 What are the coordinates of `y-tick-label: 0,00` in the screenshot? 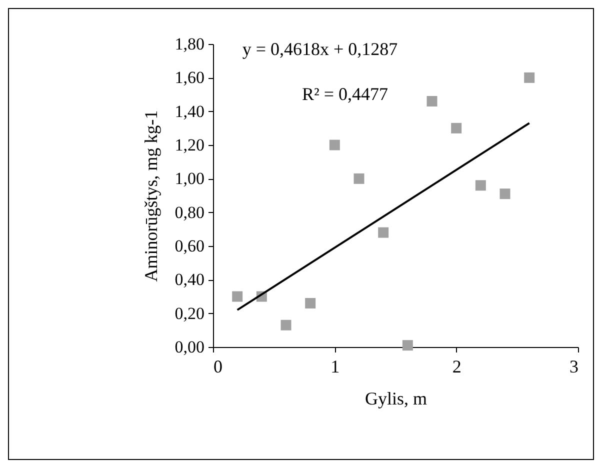 It's located at (189, 347).